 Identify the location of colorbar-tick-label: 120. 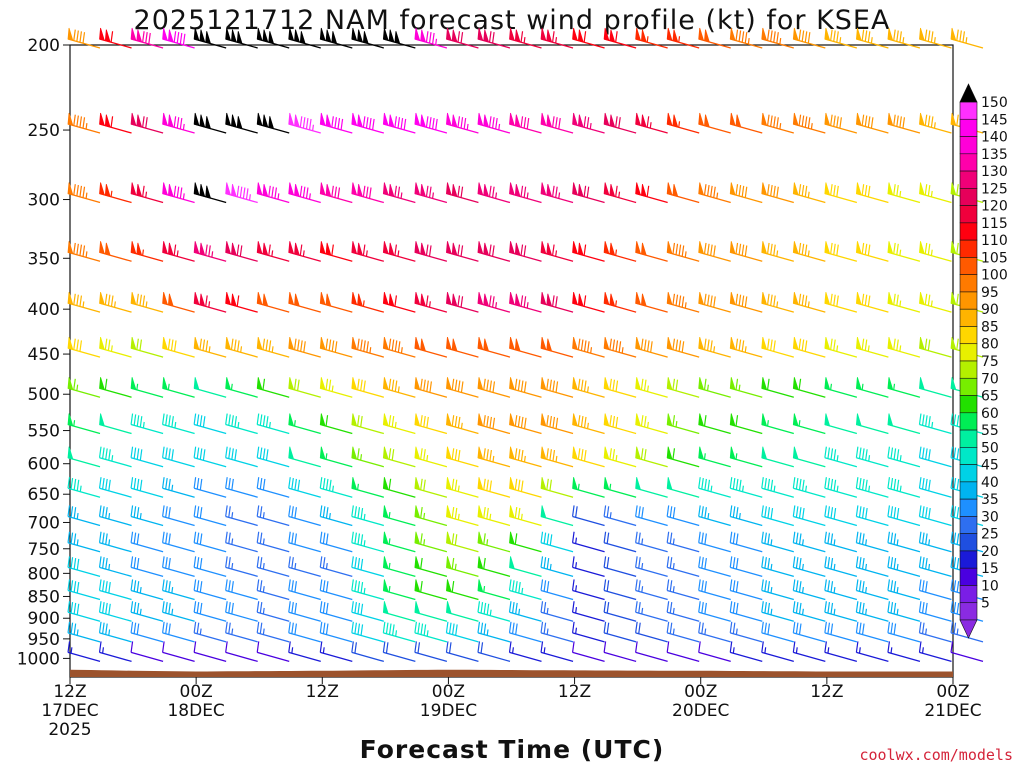
(994, 207).